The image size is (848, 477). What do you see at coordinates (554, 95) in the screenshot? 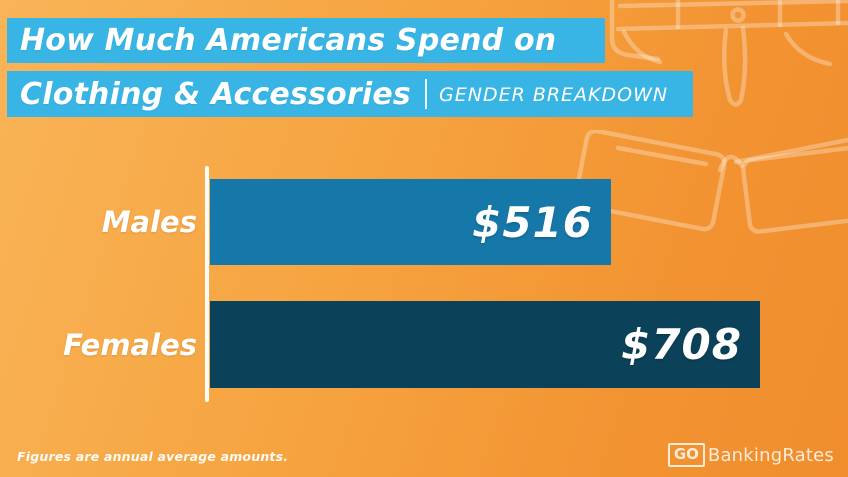
I see `page-subtitle: GENDER BREAKDOWN` at bounding box center [554, 95].